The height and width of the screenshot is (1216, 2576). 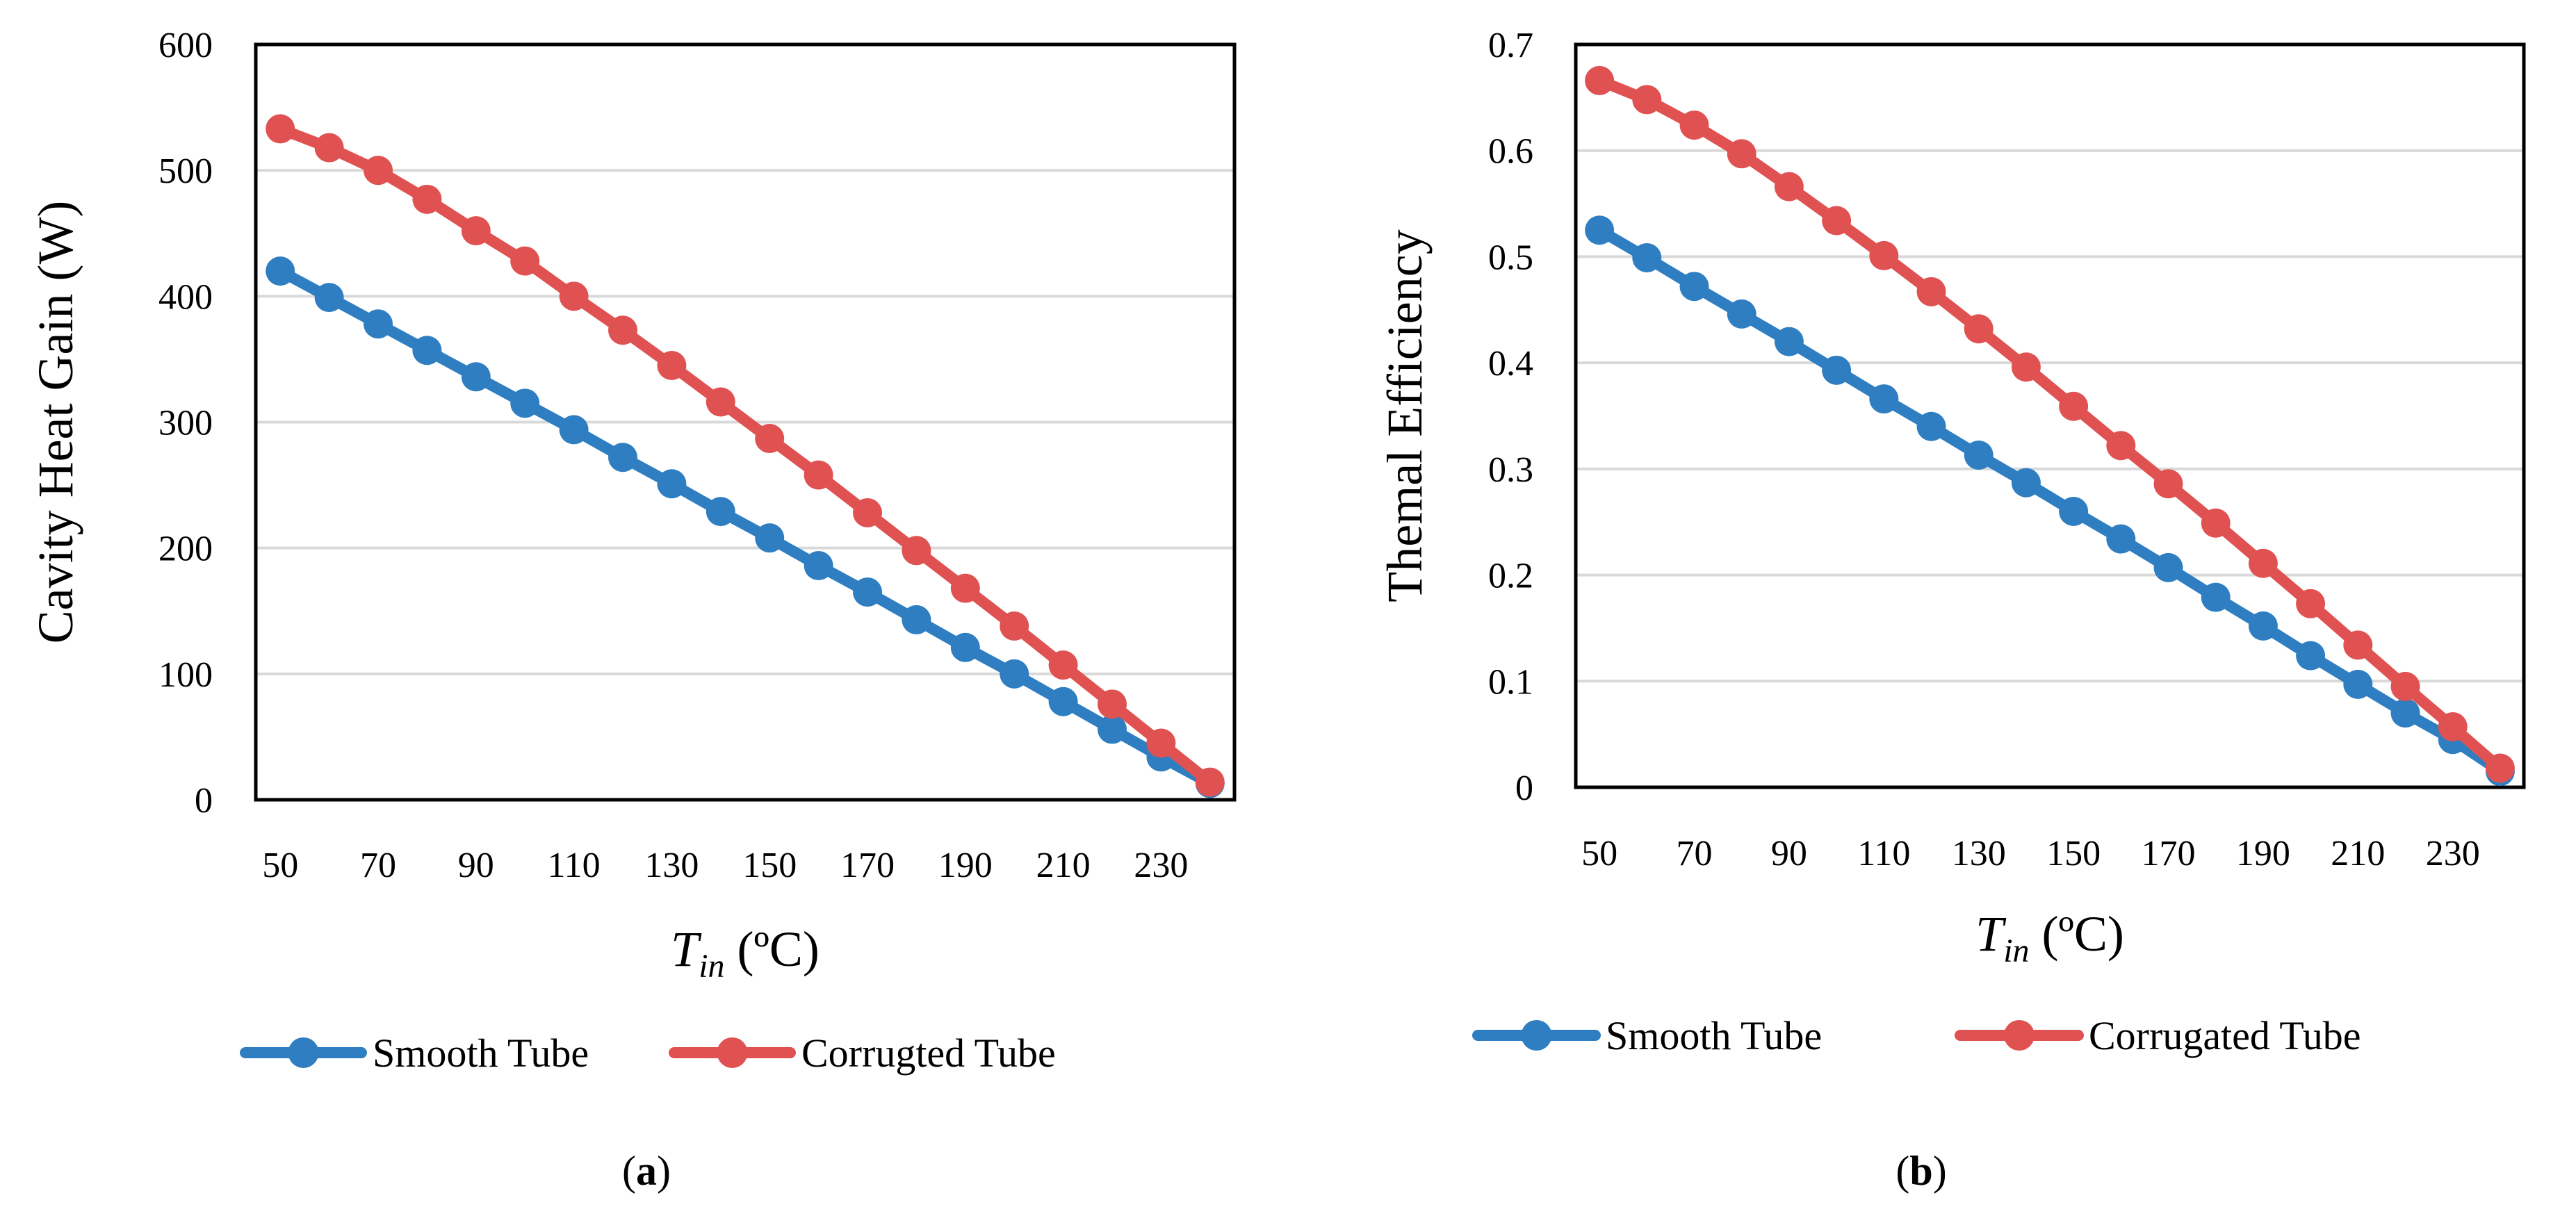 What do you see at coordinates (1510, 470) in the screenshot?
I see `y-tick-label: 0.3` at bounding box center [1510, 470].